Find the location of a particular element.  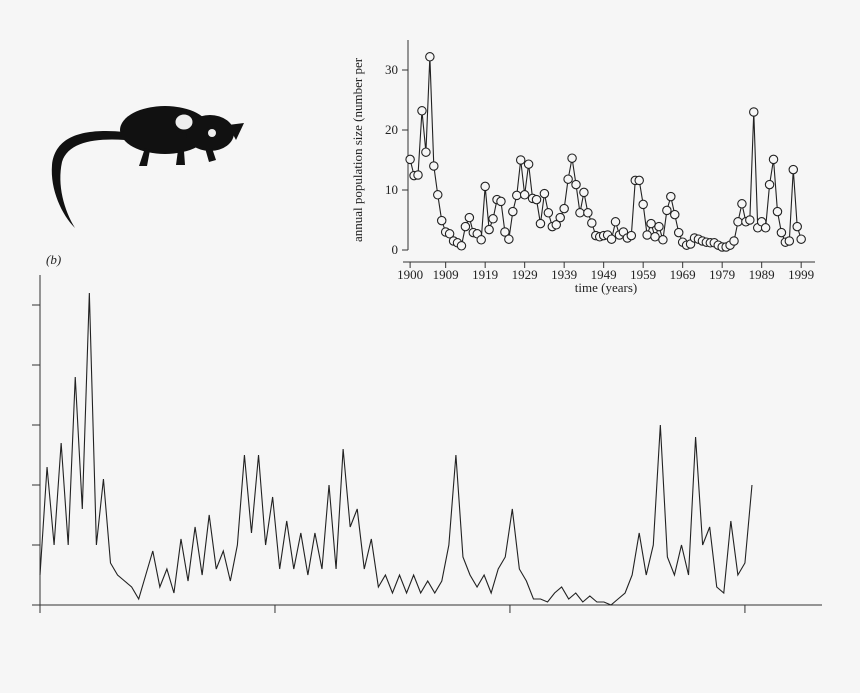

x-tick-label: 1979 is located at coordinates (722, 274).